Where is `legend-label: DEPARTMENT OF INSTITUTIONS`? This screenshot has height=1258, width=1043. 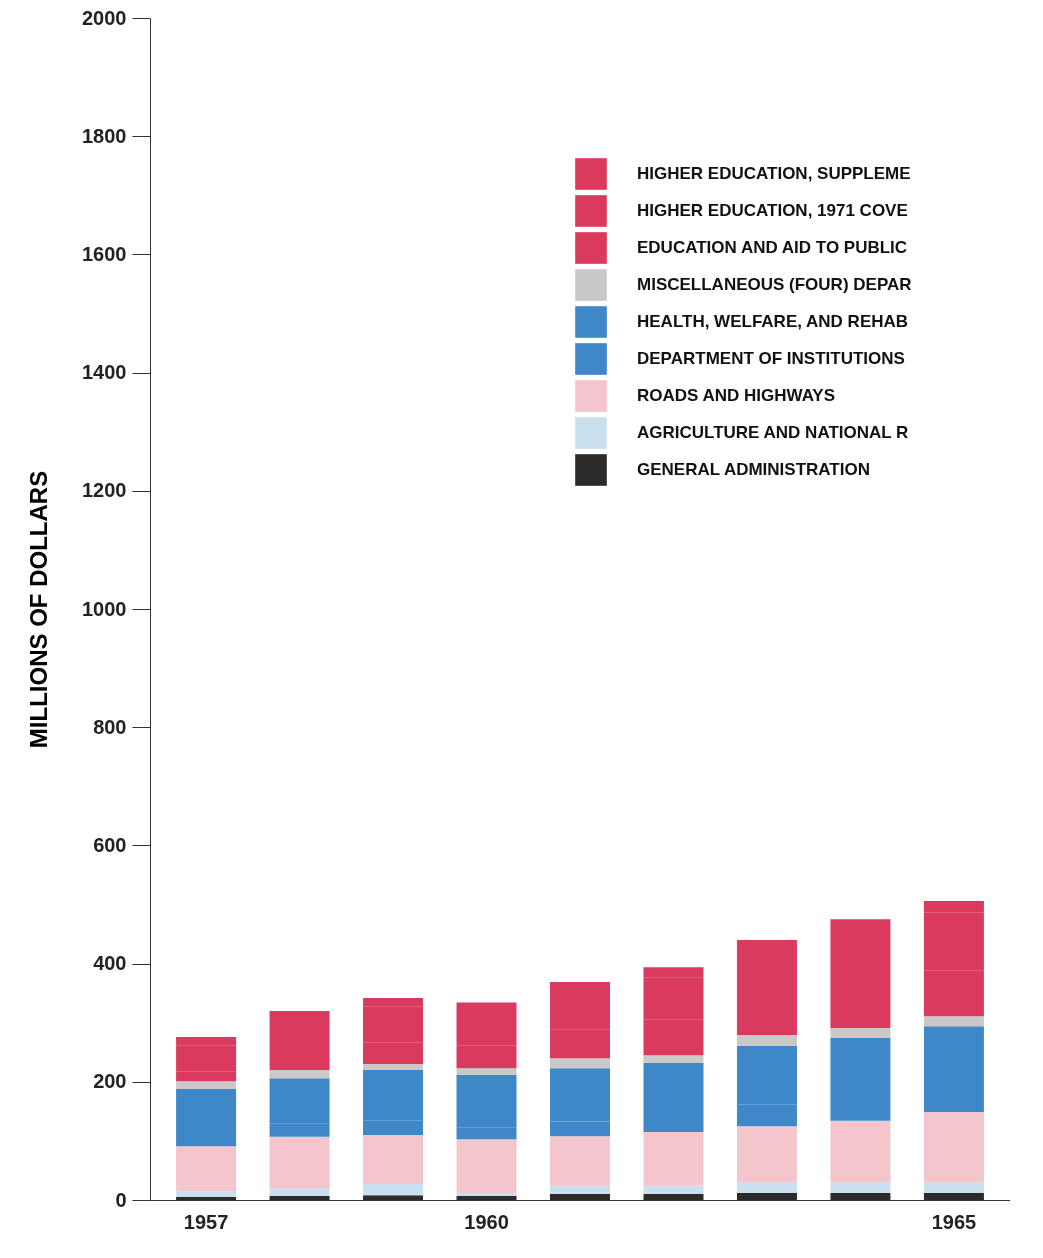
legend-label: DEPARTMENT OF INSTITUTIONS is located at coordinates (771, 358).